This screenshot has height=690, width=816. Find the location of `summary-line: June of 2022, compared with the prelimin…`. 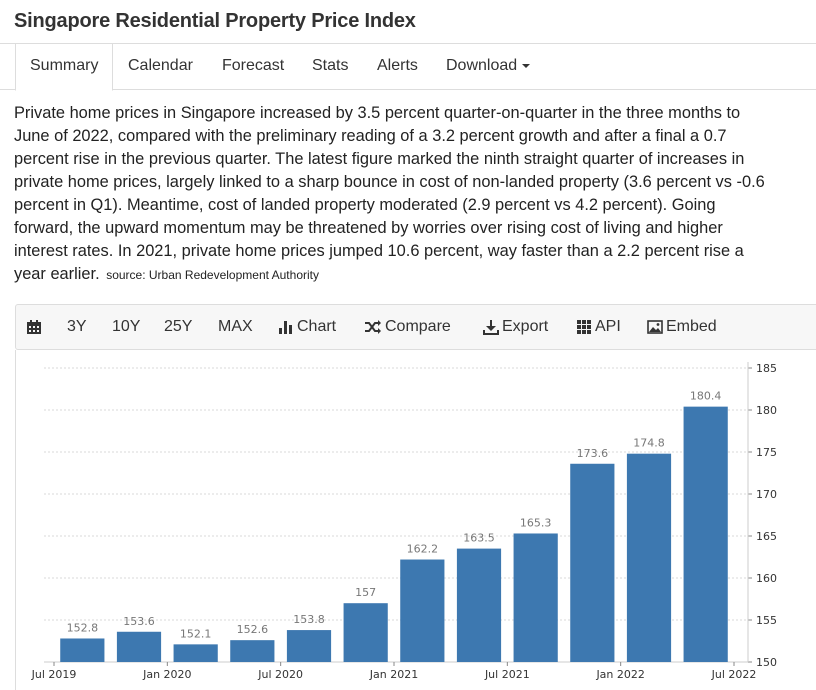

summary-line: June of 2022, compared with the prelimin… is located at coordinates (370, 136).